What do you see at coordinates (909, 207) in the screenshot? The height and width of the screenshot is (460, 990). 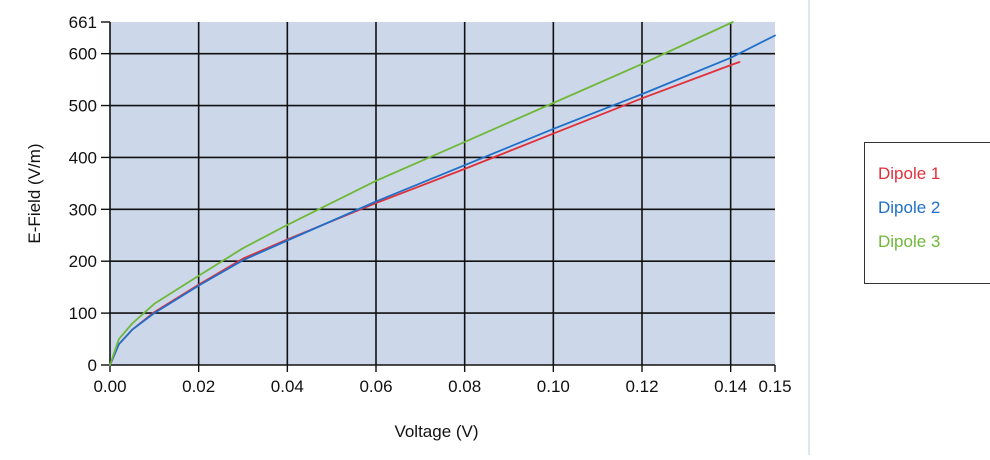 I see `legend-entry-dipole-2: Dipole 2` at bounding box center [909, 207].